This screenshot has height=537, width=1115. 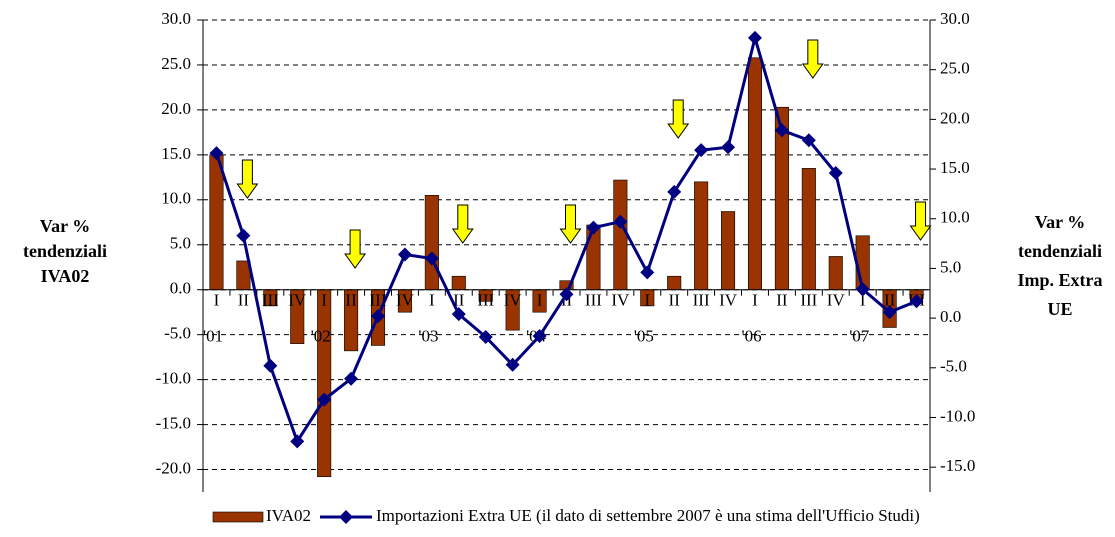 I want to click on y2-axis-label: Var %, so click(x=1060, y=222).